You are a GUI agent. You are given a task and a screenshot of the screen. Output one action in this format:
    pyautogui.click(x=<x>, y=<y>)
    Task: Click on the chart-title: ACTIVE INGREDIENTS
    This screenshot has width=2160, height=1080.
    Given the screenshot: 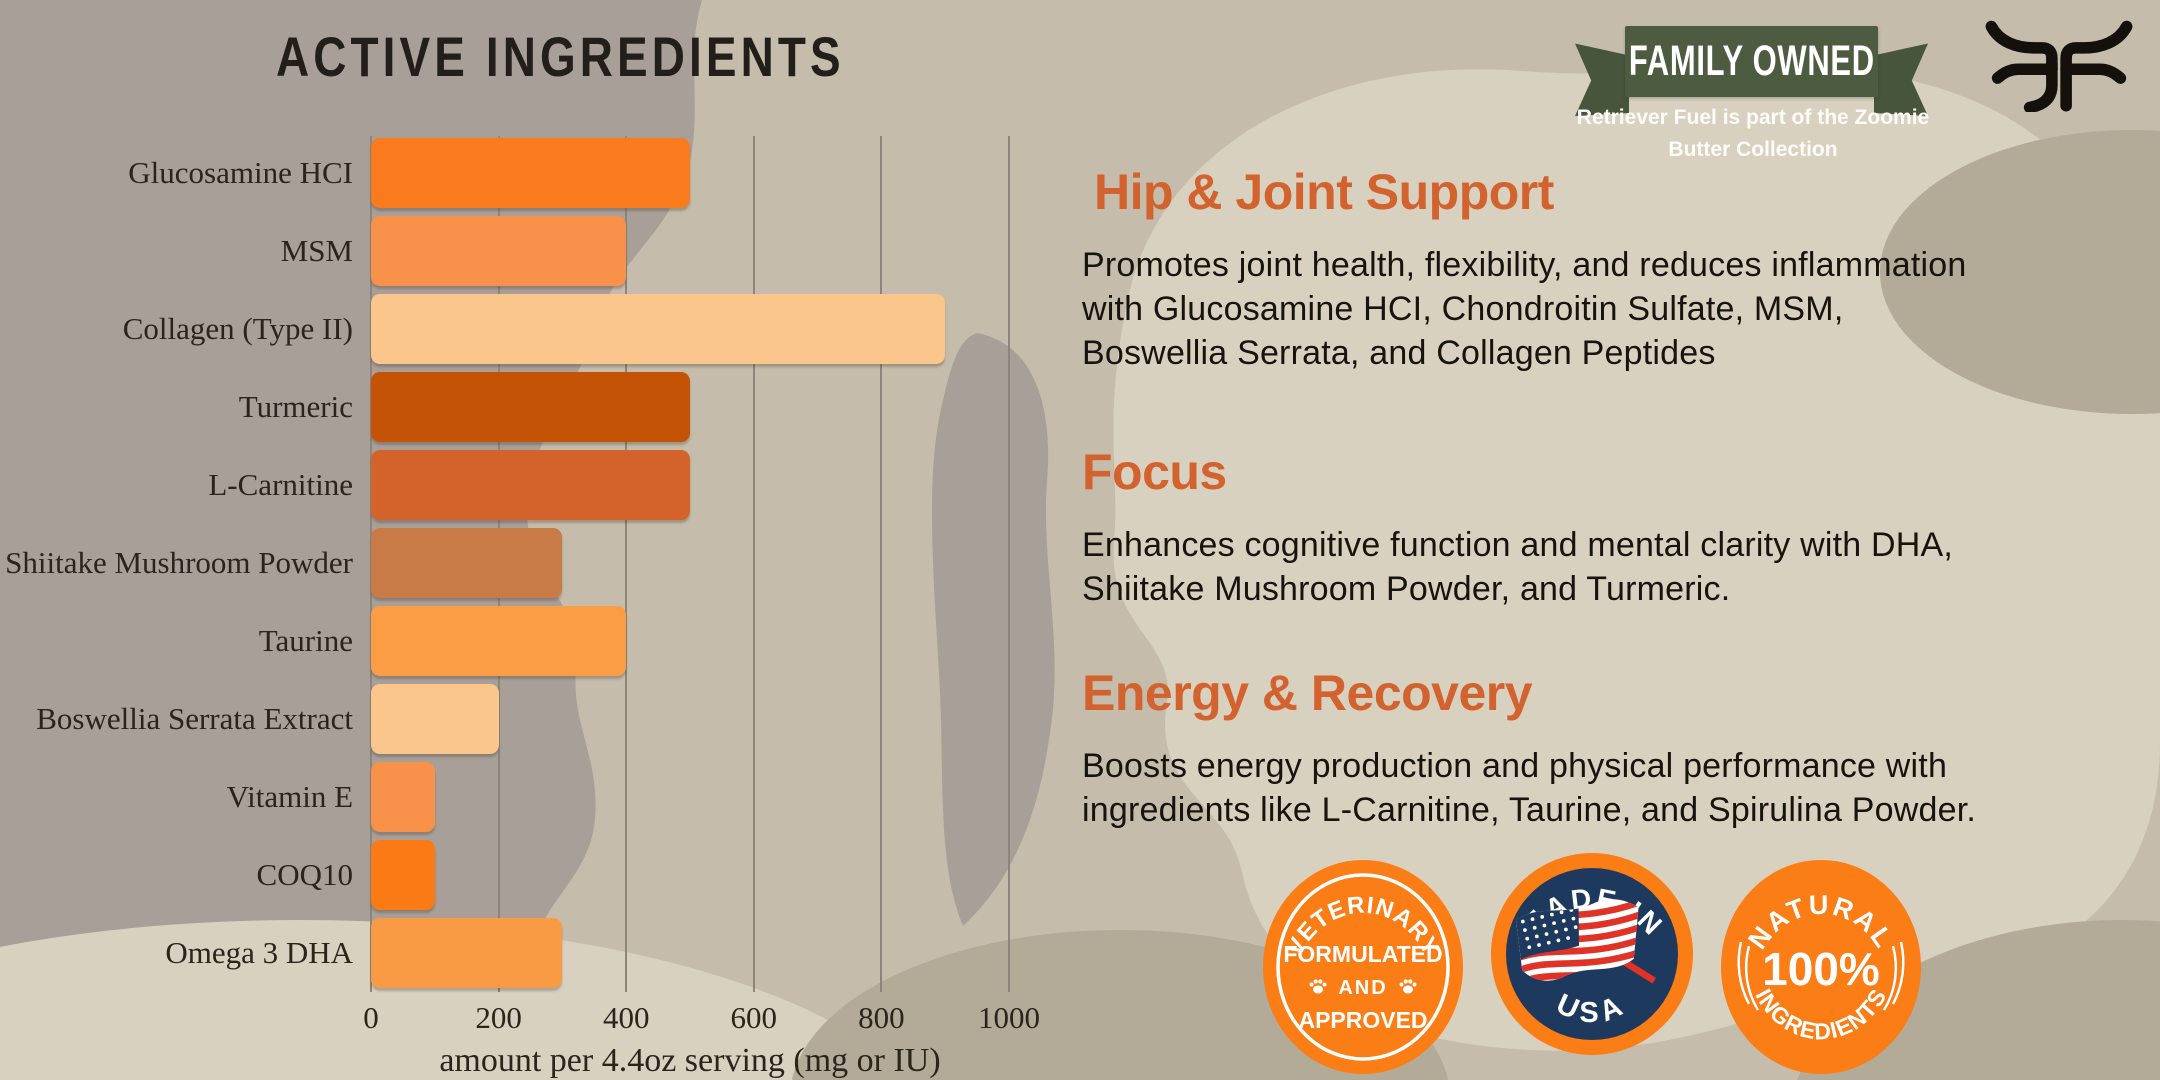 What is the action you would take?
    pyautogui.click(x=560, y=56)
    